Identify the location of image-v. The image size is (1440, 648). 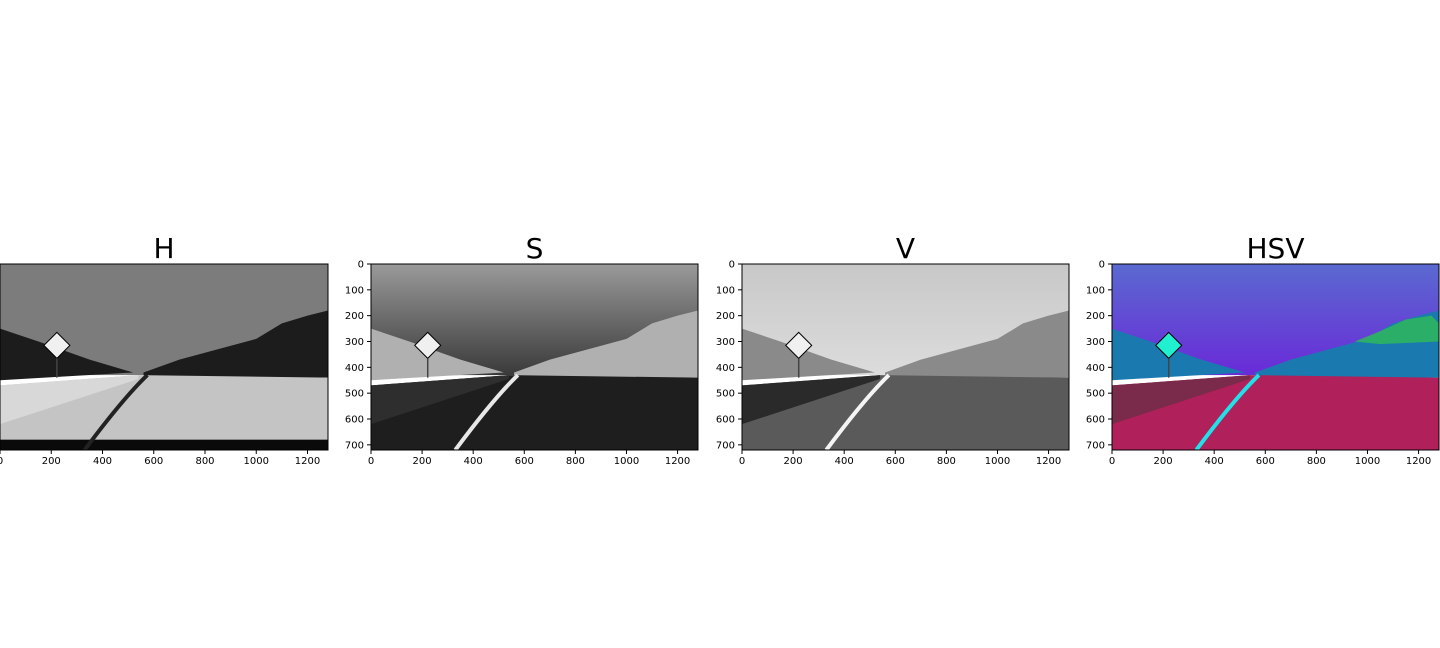
(905, 357).